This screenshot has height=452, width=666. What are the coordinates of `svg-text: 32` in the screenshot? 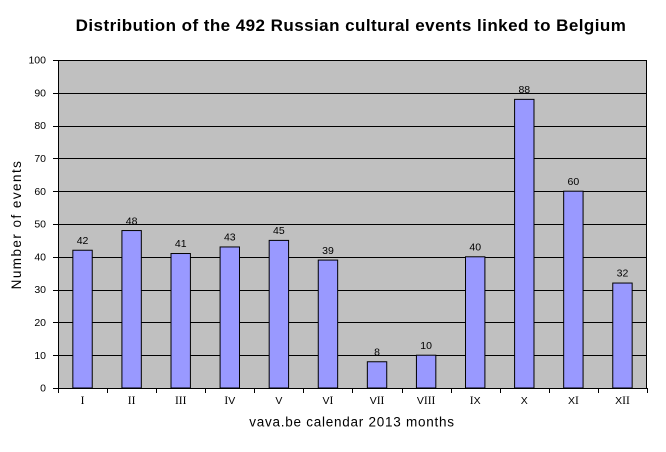 It's located at (623, 274).